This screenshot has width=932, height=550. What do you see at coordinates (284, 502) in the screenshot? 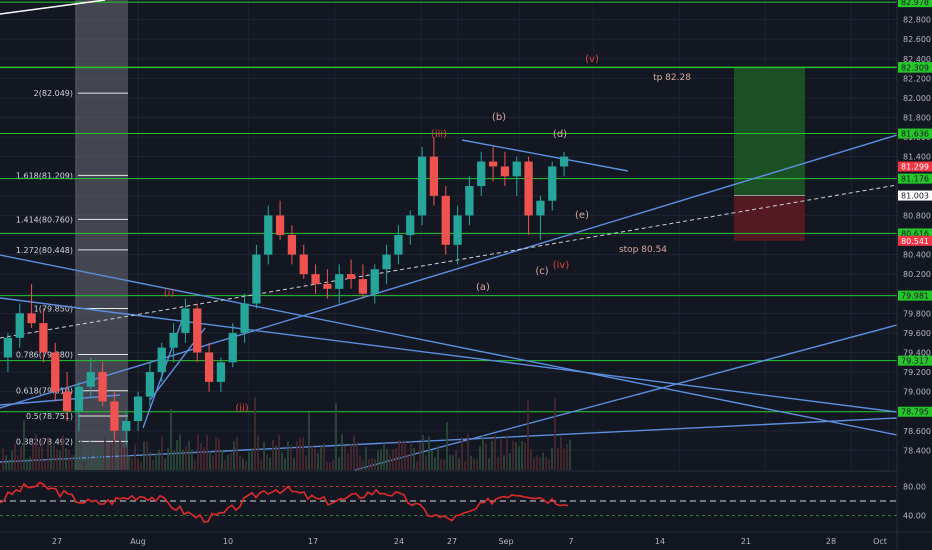
I see `oscillator-line` at bounding box center [284, 502].